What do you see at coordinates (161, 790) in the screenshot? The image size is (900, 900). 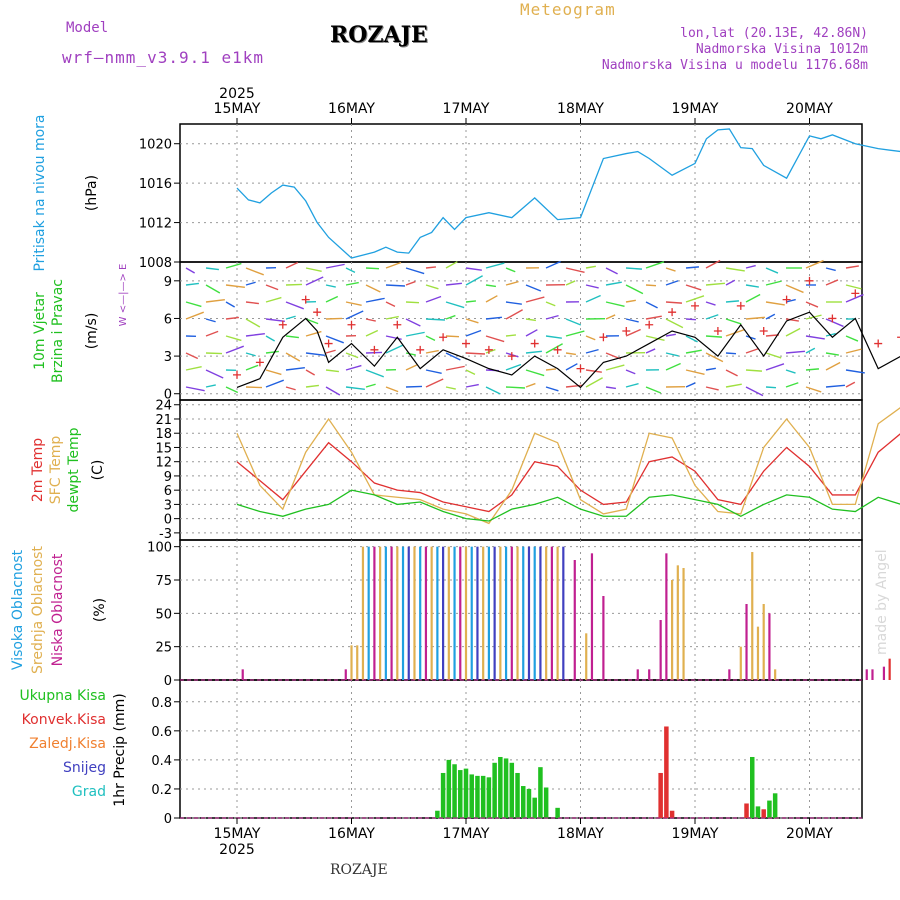 I see `precip-ytick-label: 0.2` at bounding box center [161, 790].